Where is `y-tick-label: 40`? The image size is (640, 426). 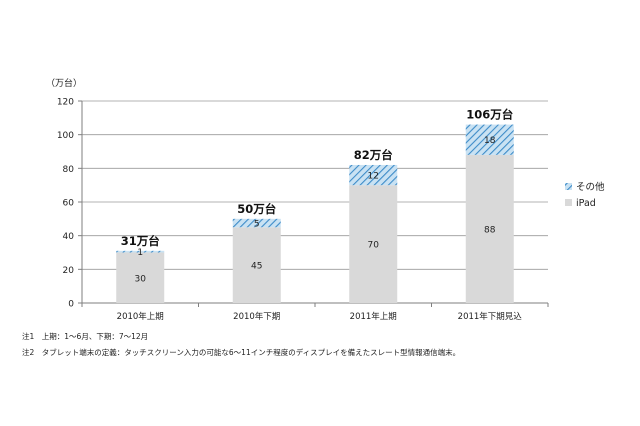 y-tick-label: 40 is located at coordinates (69, 237).